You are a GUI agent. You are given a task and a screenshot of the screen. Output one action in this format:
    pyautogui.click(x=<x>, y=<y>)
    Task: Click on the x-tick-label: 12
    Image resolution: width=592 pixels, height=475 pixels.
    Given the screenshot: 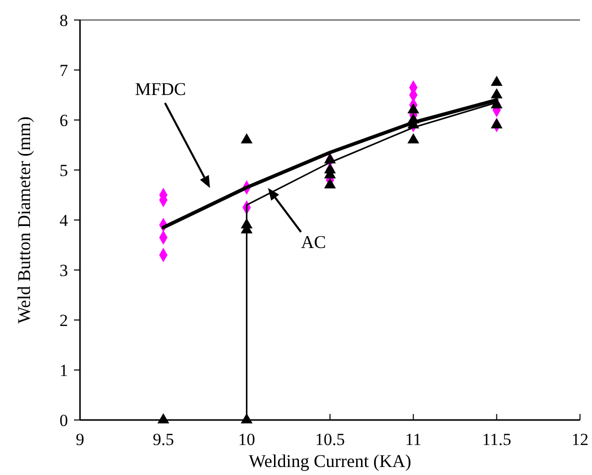 What is the action you would take?
    pyautogui.click(x=580, y=439)
    